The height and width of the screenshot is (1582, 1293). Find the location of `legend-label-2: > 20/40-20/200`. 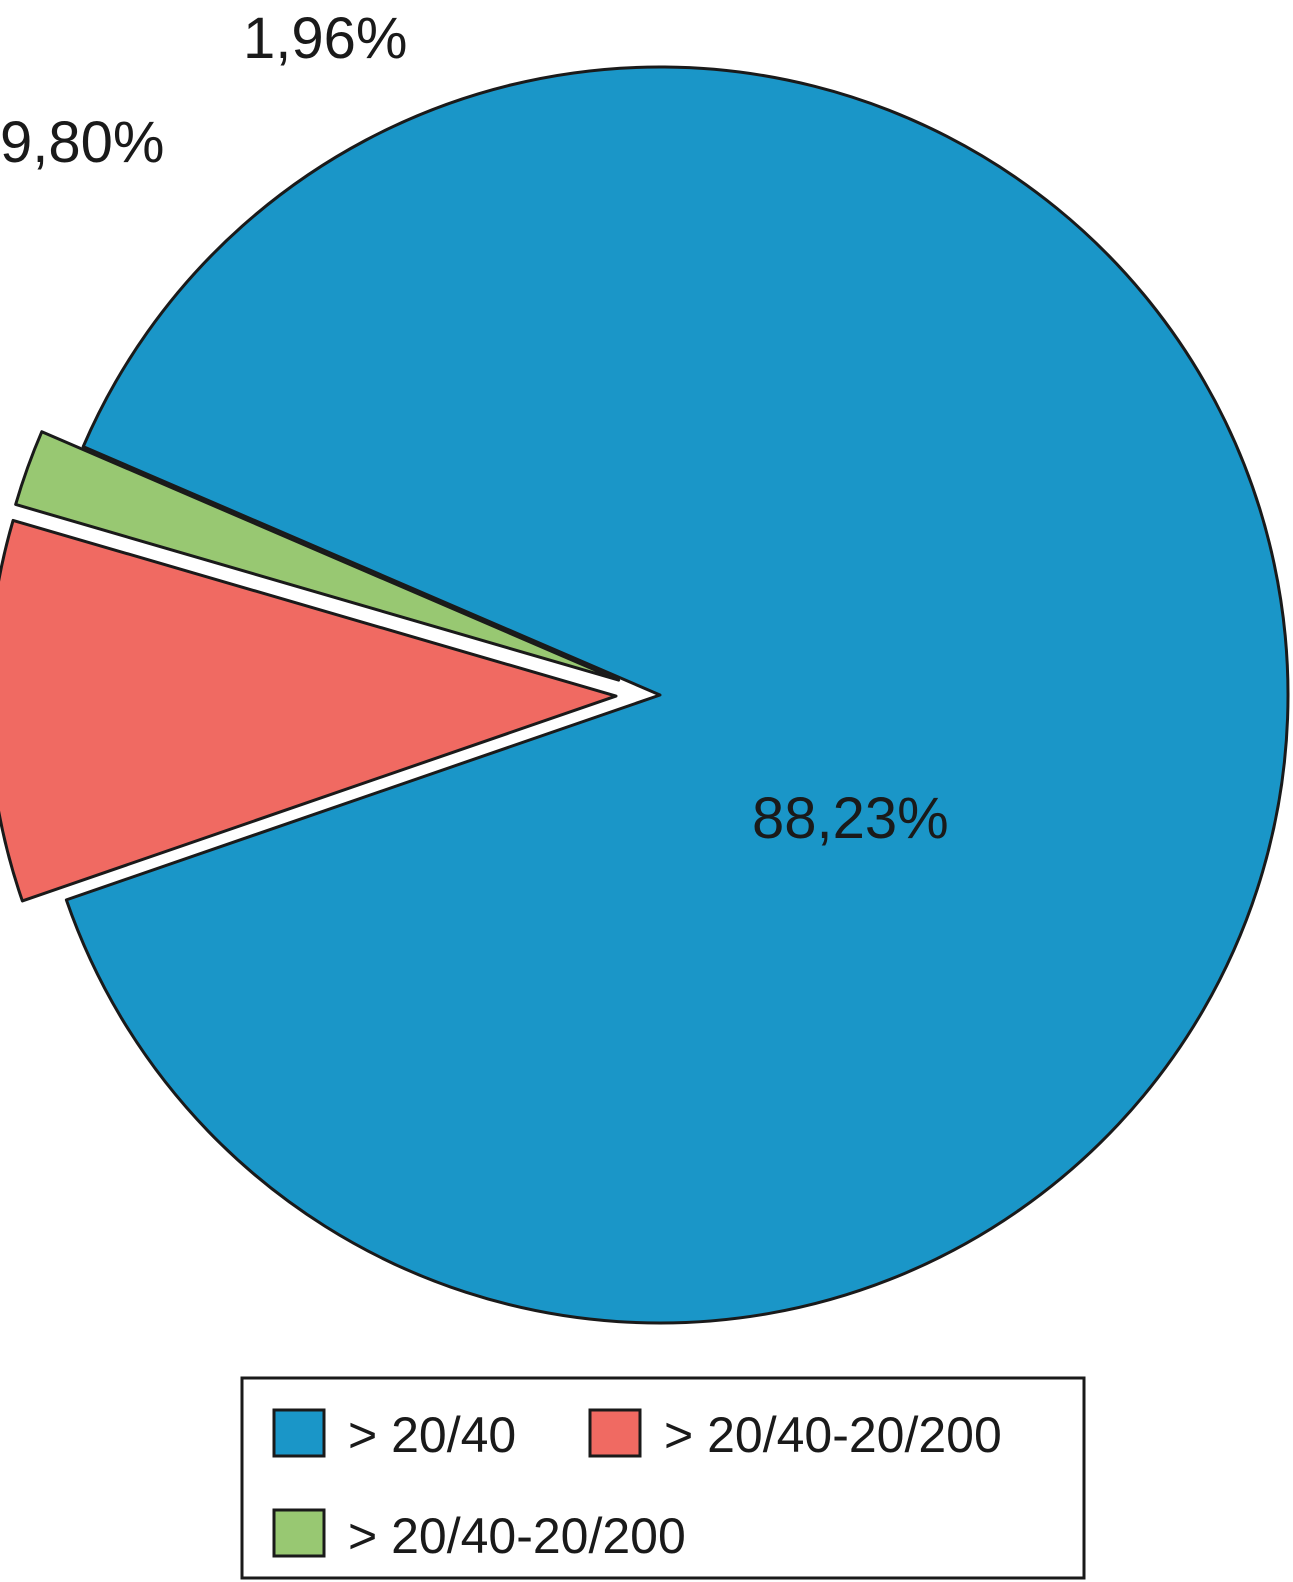

legend-label-2: > 20/40-20/200 is located at coordinates (517, 1536).